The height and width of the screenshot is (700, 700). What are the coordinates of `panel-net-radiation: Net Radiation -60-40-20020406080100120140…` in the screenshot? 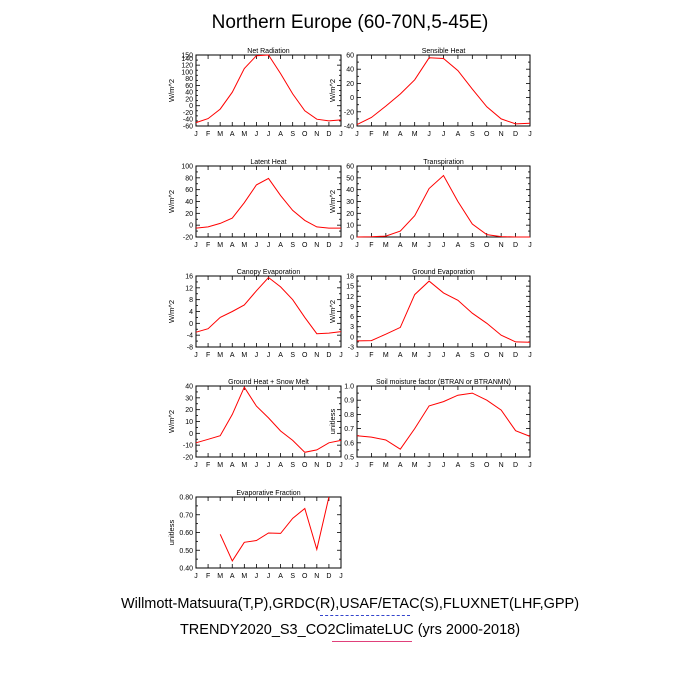 It's located at (255, 93).